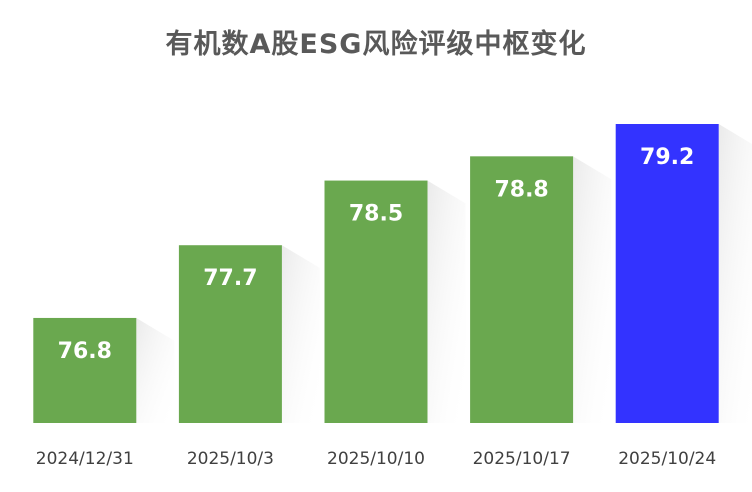 The height and width of the screenshot is (492, 752). What do you see at coordinates (521, 189) in the screenshot?
I see `data-label: 78.8` at bounding box center [521, 189].